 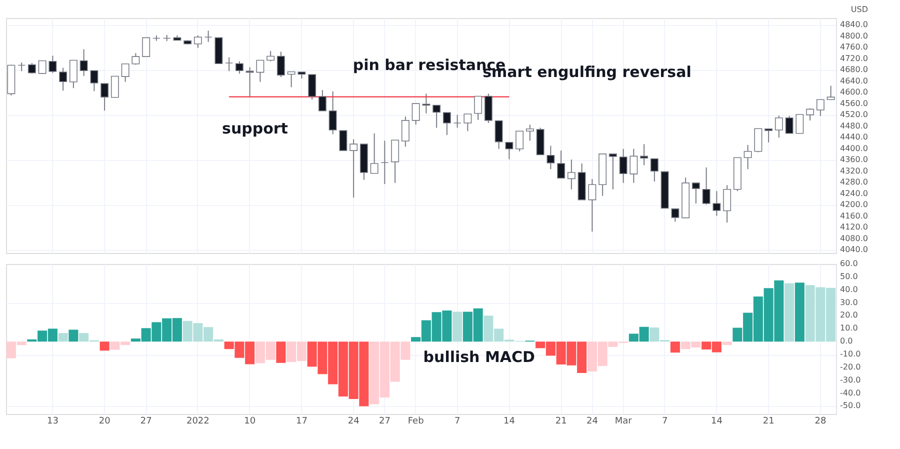 I want to click on y-tick-label: 20.0, so click(x=849, y=315).